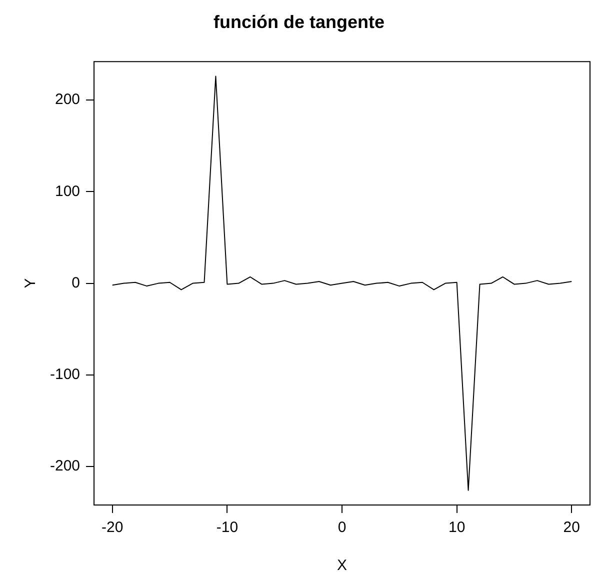 The image size is (602, 587). Describe the element at coordinates (65, 466) in the screenshot. I see `y-tick-label: -200` at that location.